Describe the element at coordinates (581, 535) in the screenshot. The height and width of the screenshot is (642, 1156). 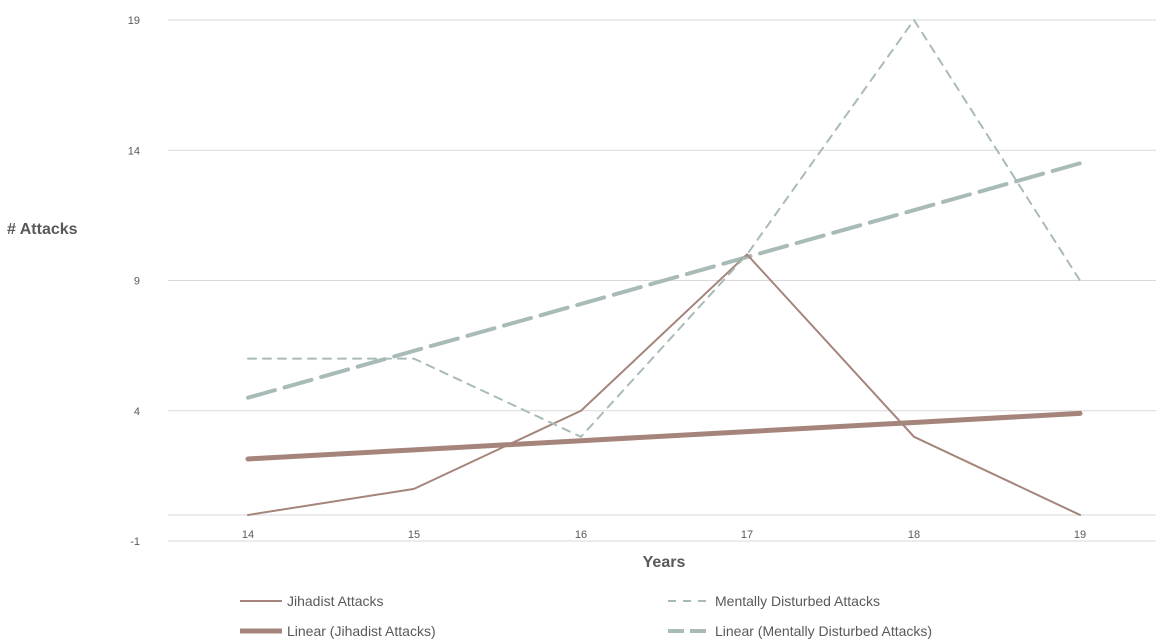
I see `x-tick-label: 16` at that location.